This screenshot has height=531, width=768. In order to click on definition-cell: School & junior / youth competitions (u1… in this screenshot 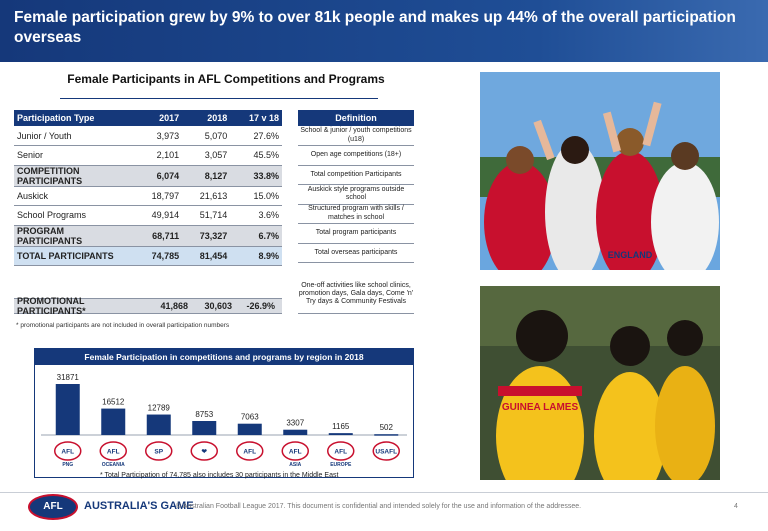, I will do `click(356, 136)`.